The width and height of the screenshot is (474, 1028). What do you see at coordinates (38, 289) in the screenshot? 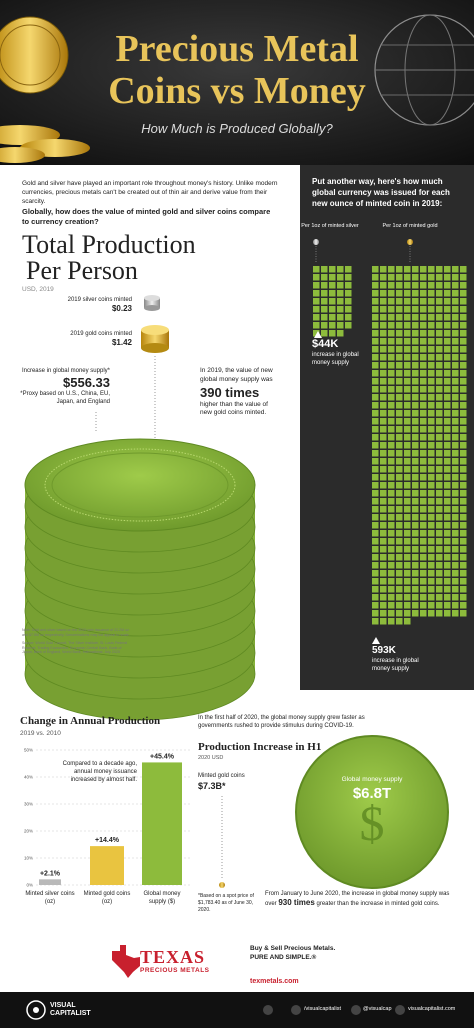
I see `unit: USD, 2019` at bounding box center [38, 289].